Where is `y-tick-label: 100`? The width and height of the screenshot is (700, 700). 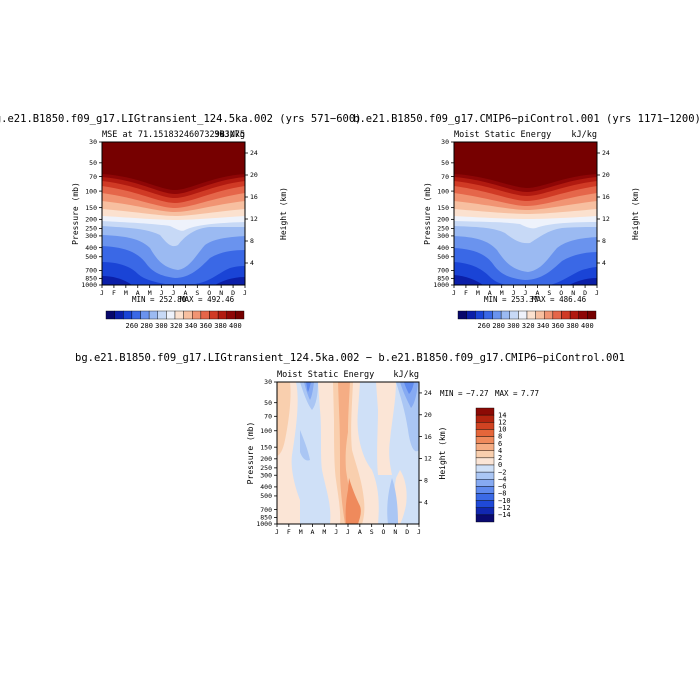
y-tick-label: 100 is located at coordinates (266, 431).